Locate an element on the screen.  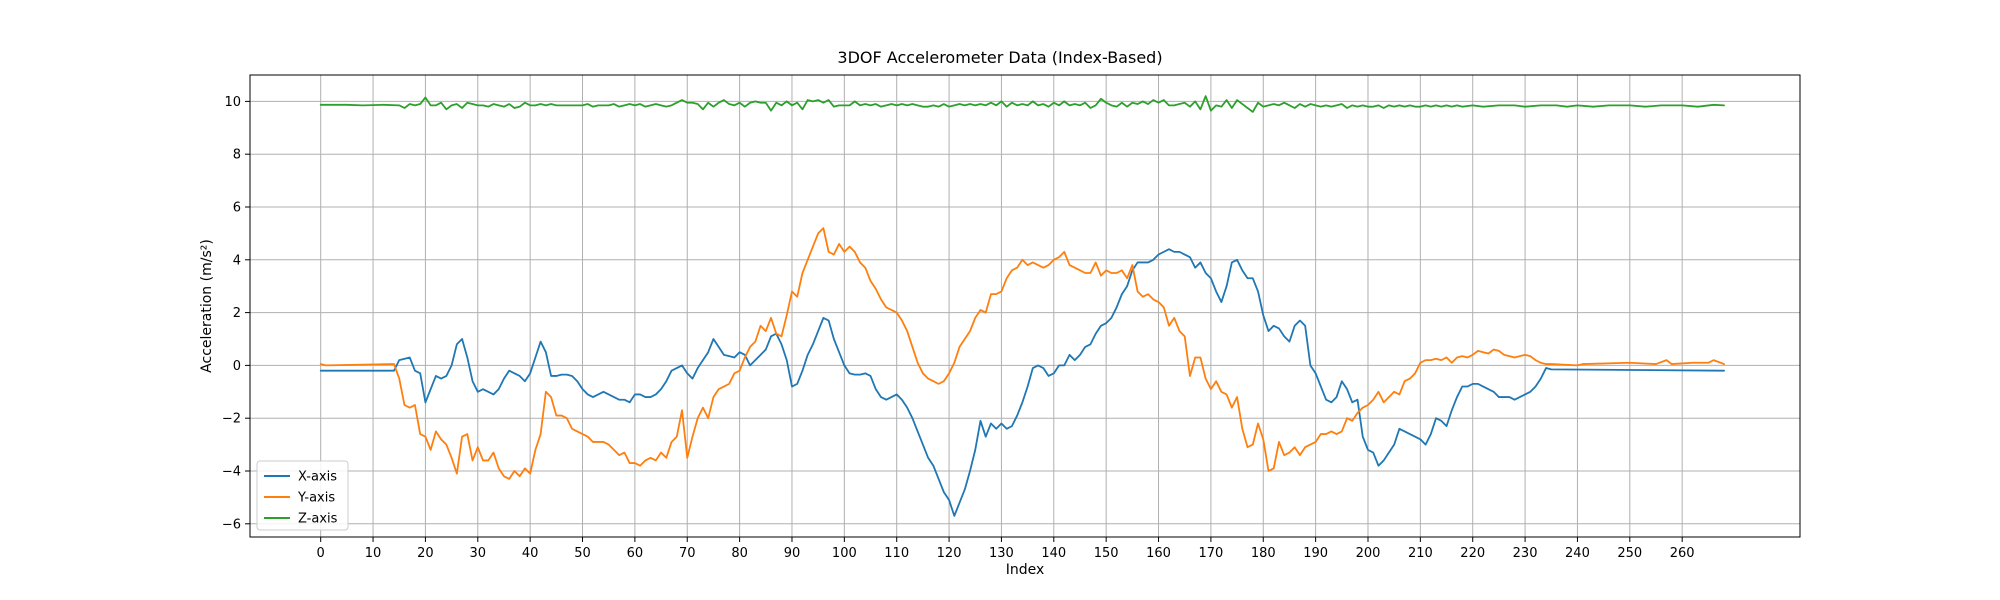
x-tick-label: 250 is located at coordinates (1629, 553).